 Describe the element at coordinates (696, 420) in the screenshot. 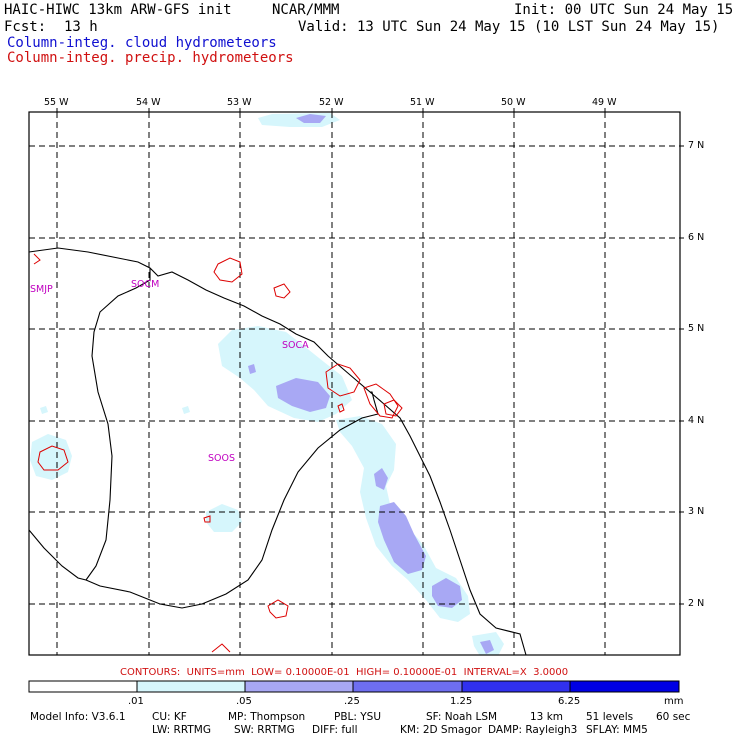

I see `lat-label-4n: 4 N` at that location.